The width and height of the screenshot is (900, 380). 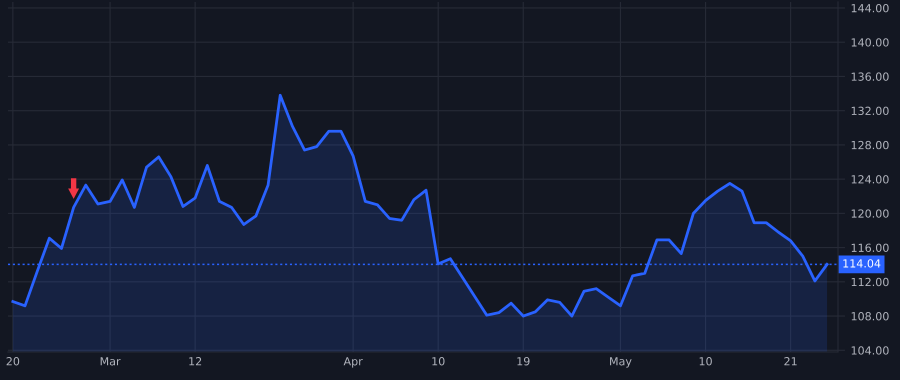 What do you see at coordinates (870, 76) in the screenshot?
I see `y-tick-label: 136.00` at bounding box center [870, 76].